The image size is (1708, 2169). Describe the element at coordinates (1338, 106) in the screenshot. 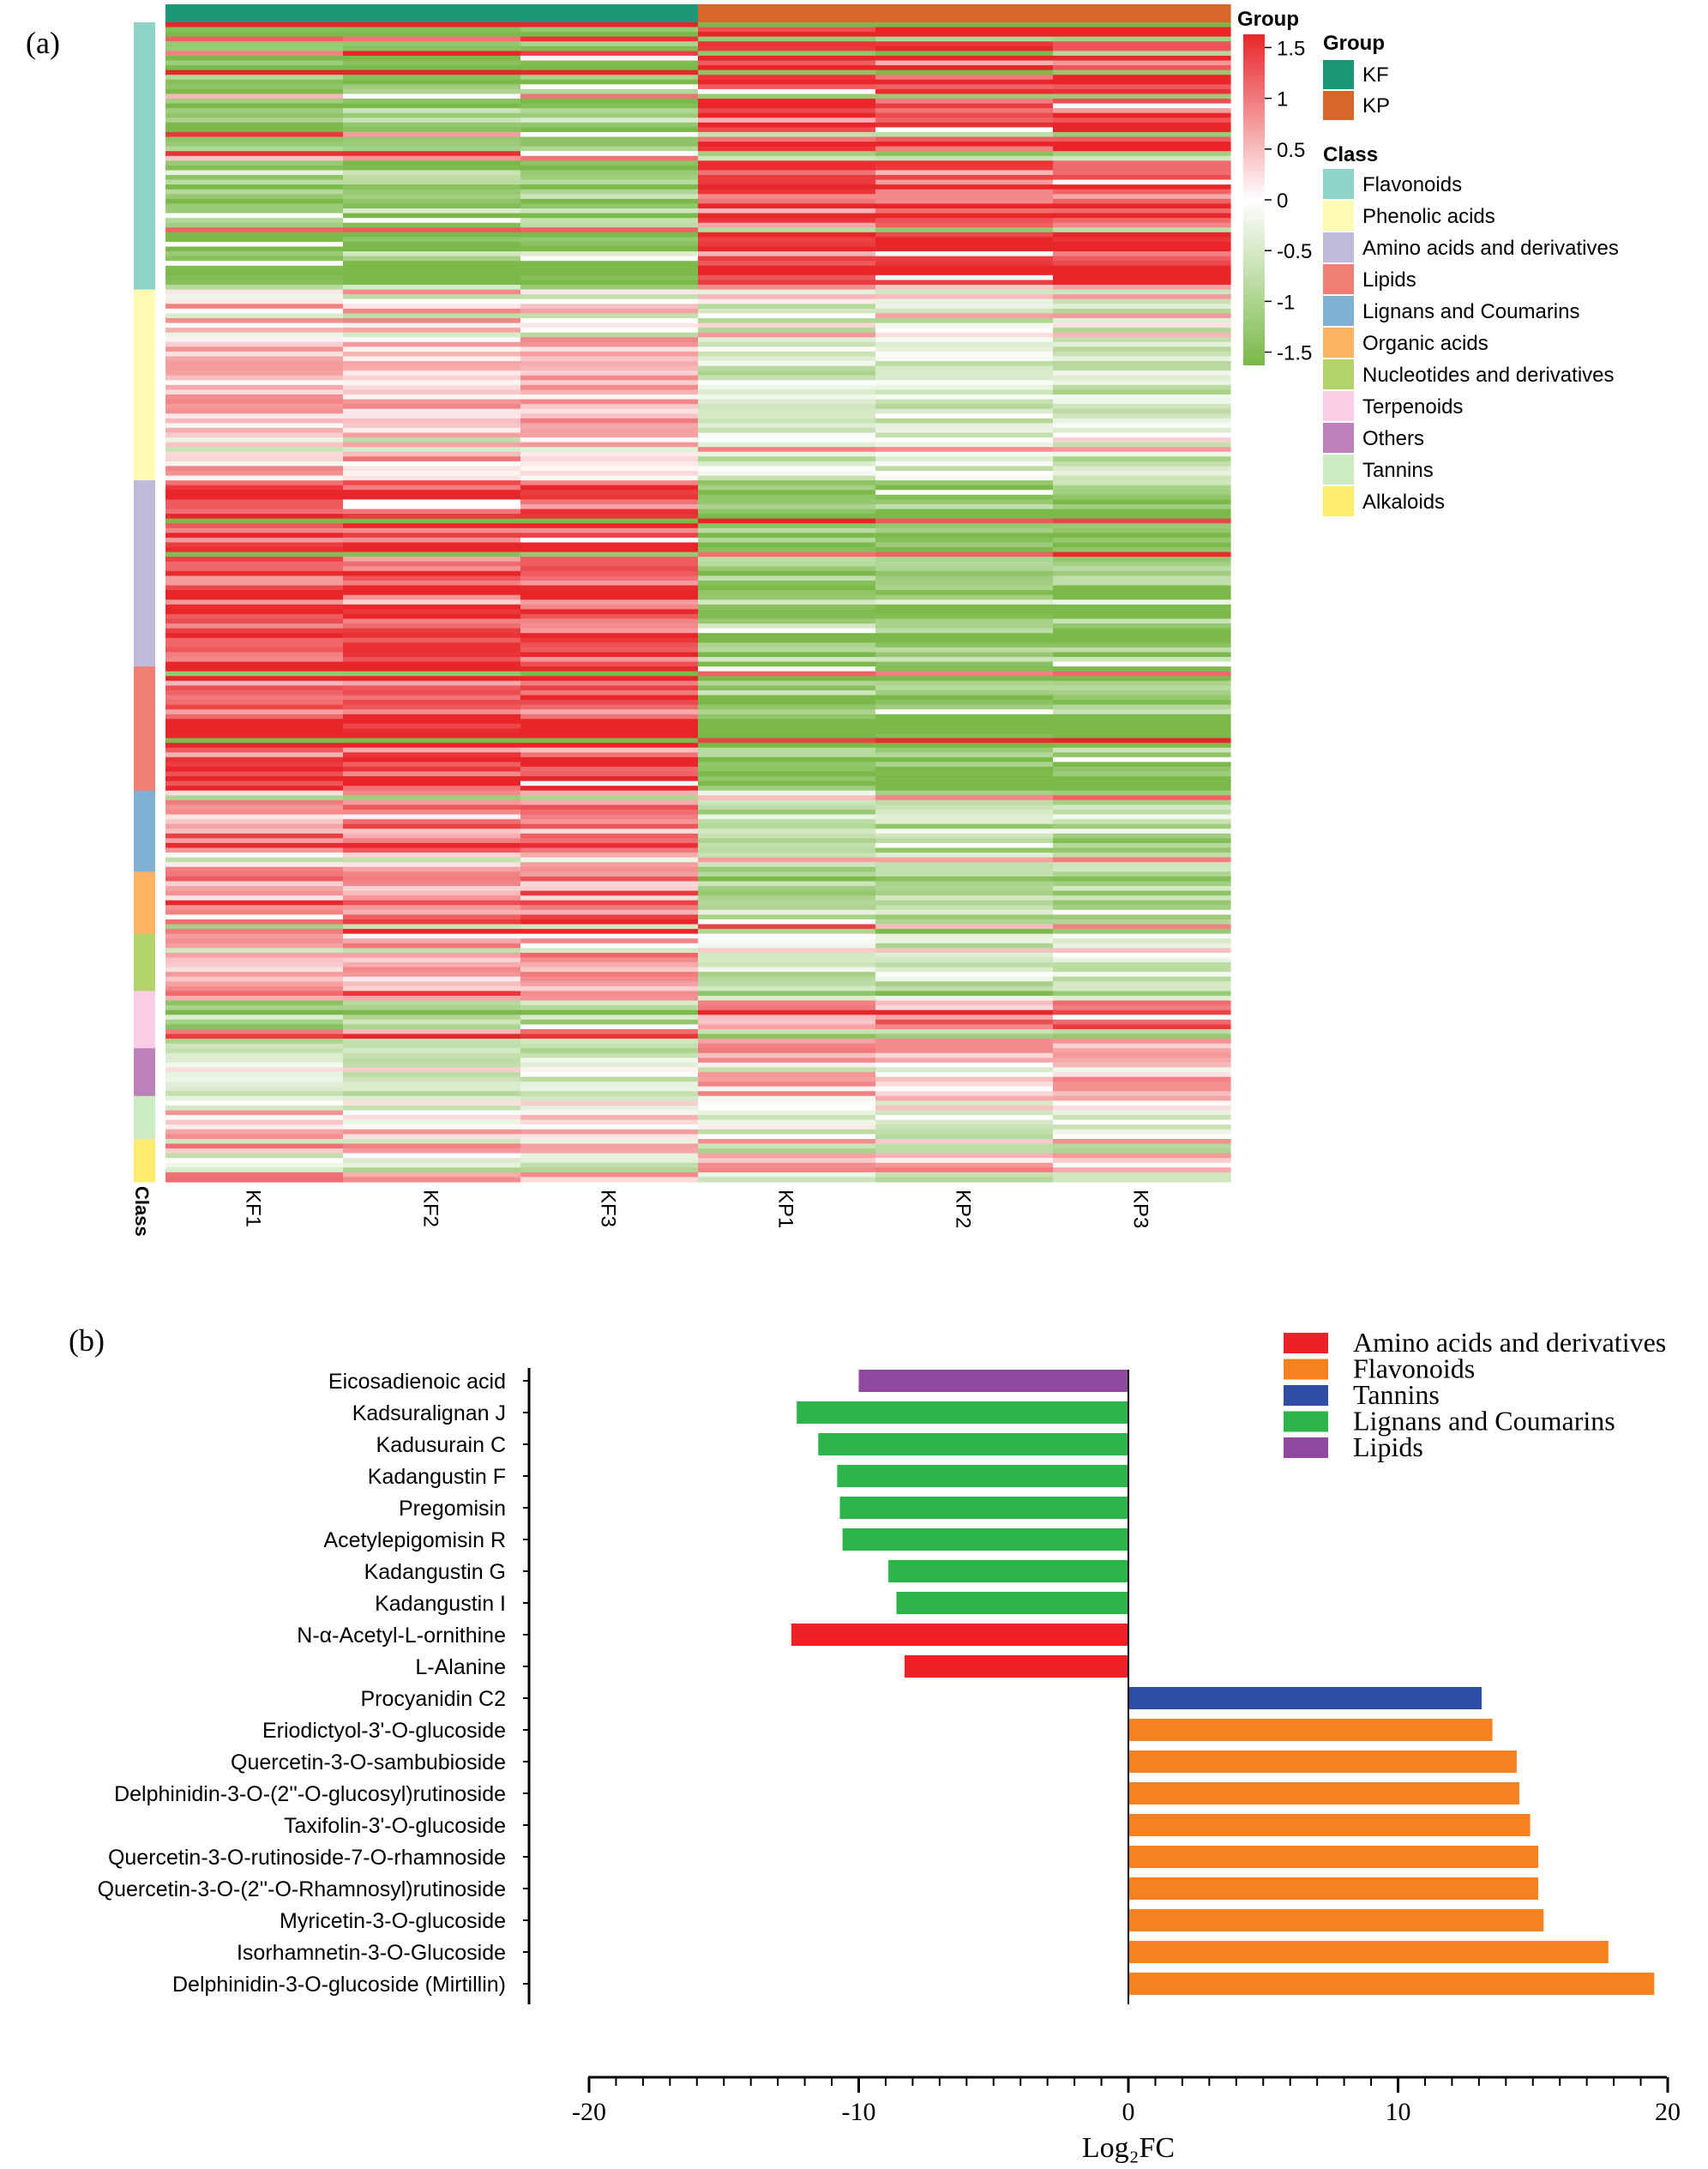

I see `legend-swatch-kp` at that location.